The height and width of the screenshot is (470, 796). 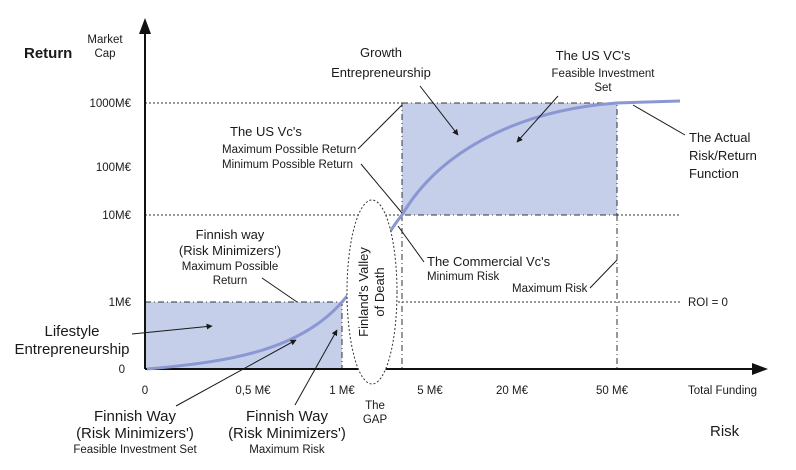 I want to click on finnish-risk-label-1: Finnish Way, so click(x=287, y=416).